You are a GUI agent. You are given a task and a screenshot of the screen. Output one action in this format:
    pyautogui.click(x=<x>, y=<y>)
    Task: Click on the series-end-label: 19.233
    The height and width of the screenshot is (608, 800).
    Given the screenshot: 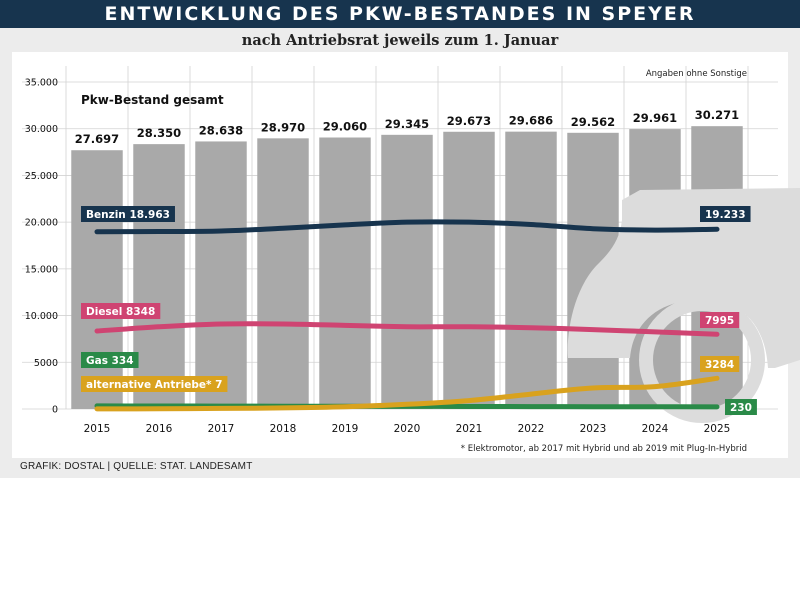 What is the action you would take?
    pyautogui.click(x=725, y=215)
    